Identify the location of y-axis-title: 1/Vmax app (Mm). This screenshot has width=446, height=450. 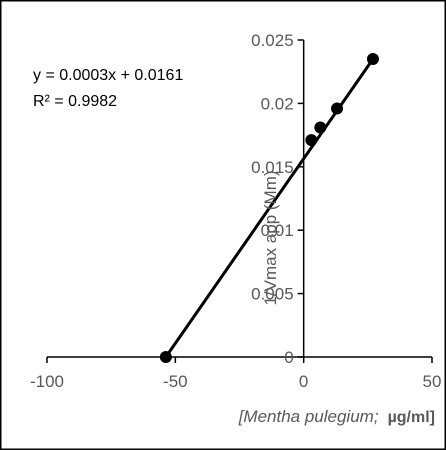
(270, 237).